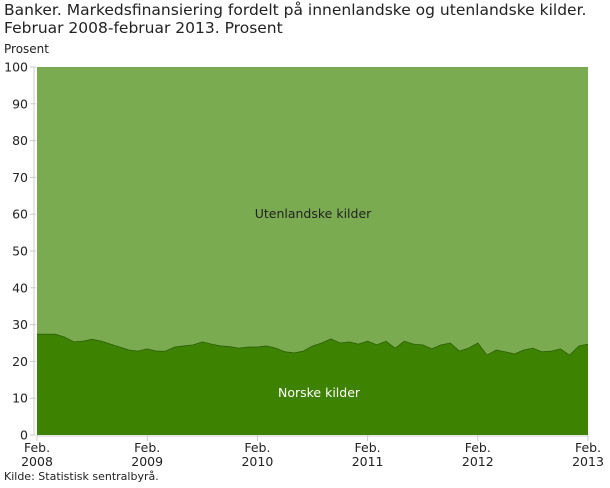 Image resolution: width=610 pixels, height=488 pixels. Describe the element at coordinates (24, 435) in the screenshot. I see `y-tick-label: 0` at that location.